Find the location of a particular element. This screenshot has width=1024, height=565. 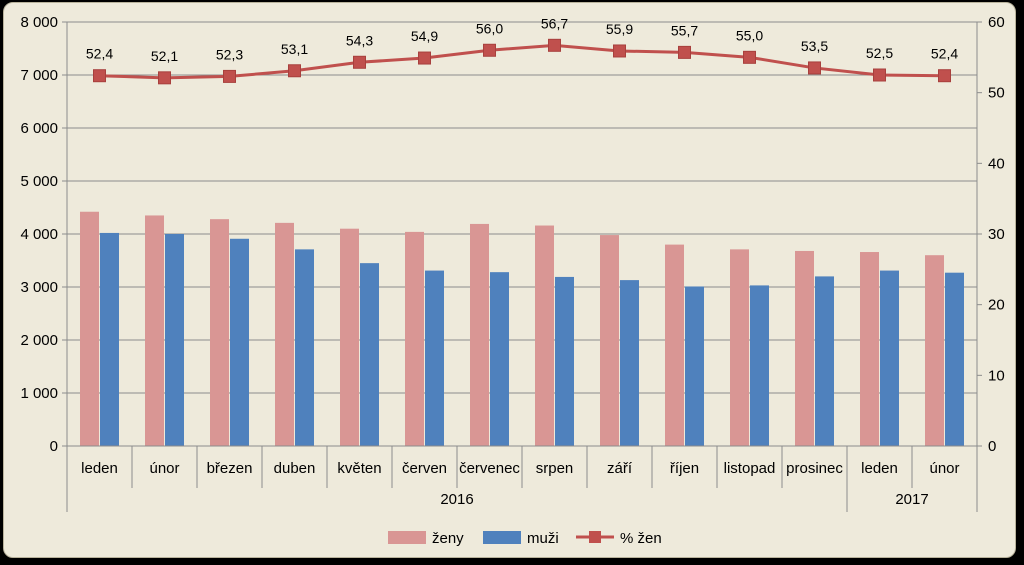

y-left-tick-label: 6 000 is located at coordinates (39, 128).